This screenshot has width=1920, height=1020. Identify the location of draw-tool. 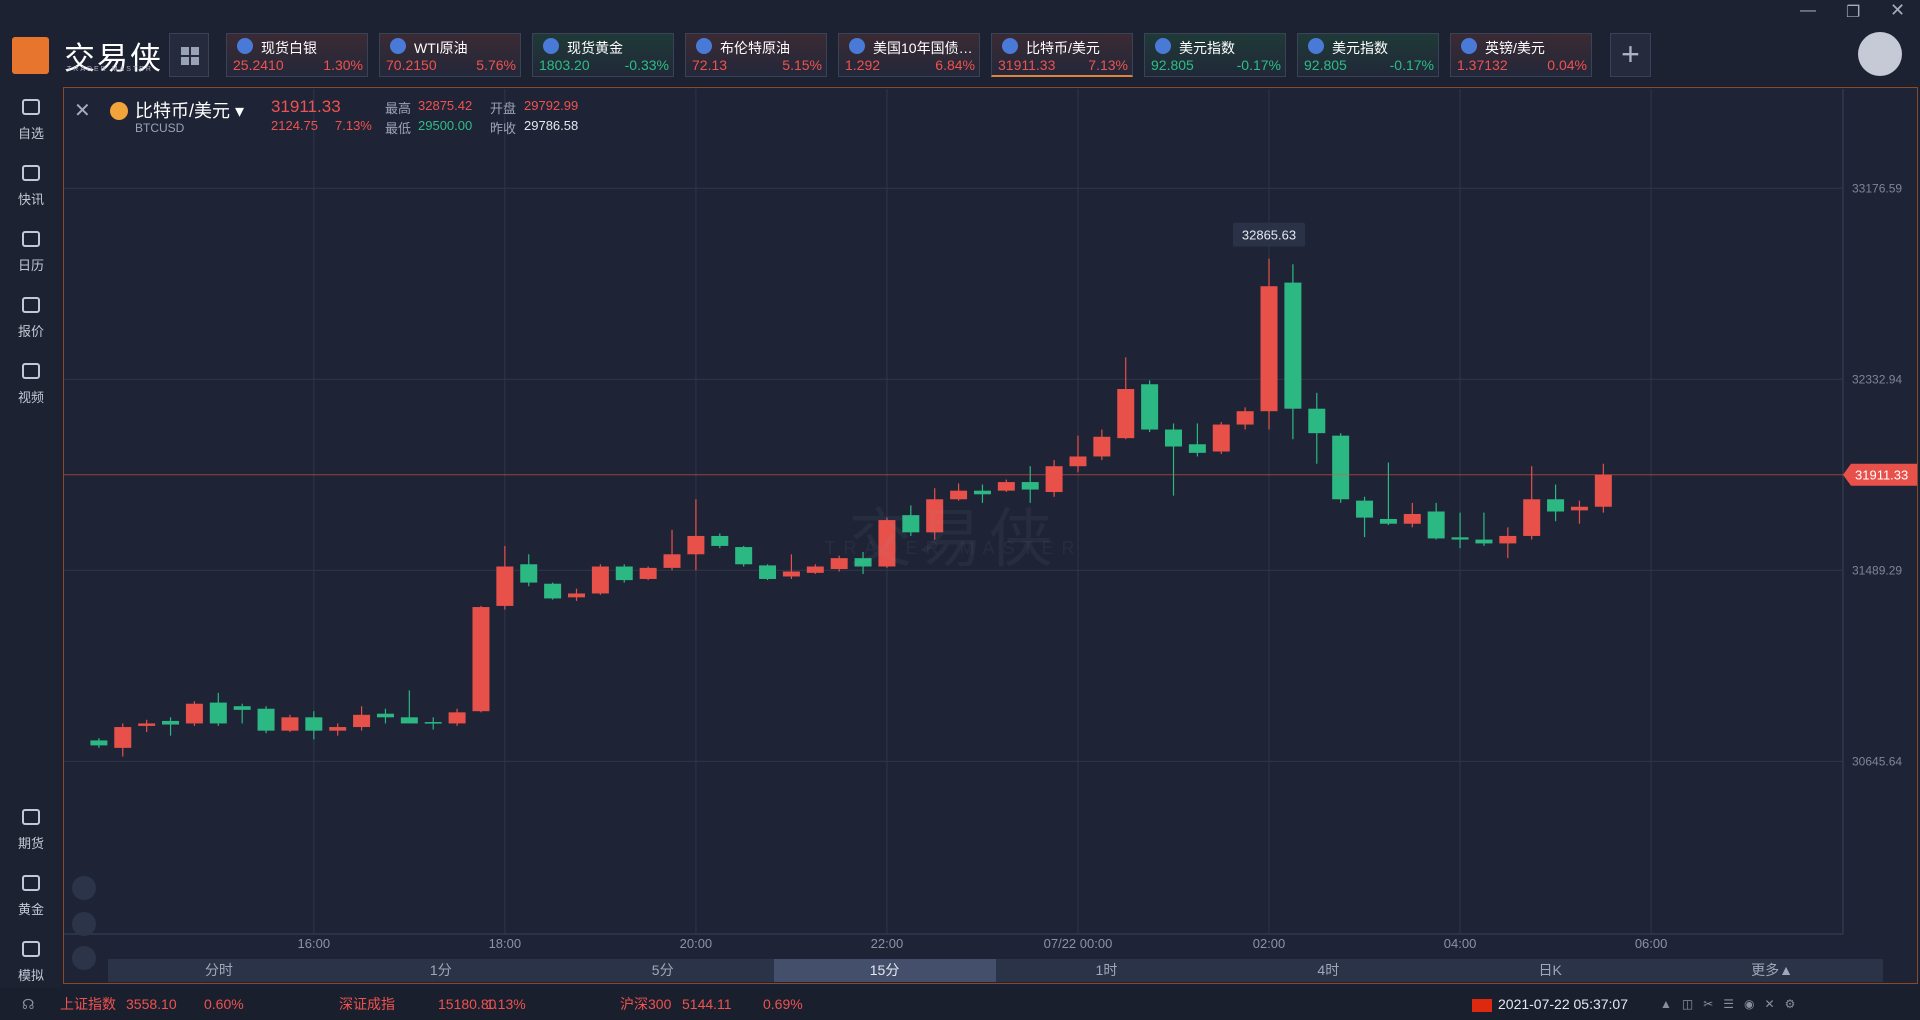
(84, 924).